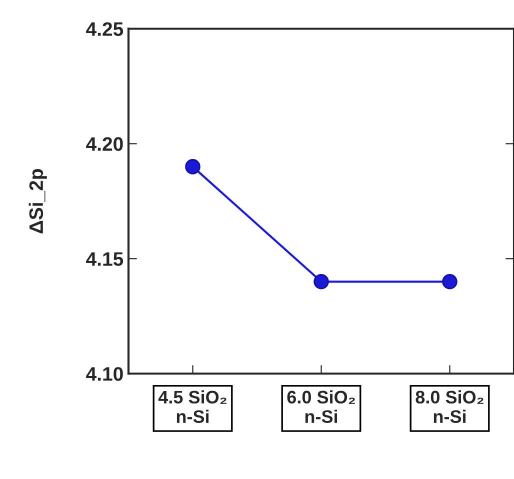 The height and width of the screenshot is (479, 514). Describe the element at coordinates (192, 406) in the screenshot. I see `x-tick-label: 4.5 SiO₂ n-Si` at that location.